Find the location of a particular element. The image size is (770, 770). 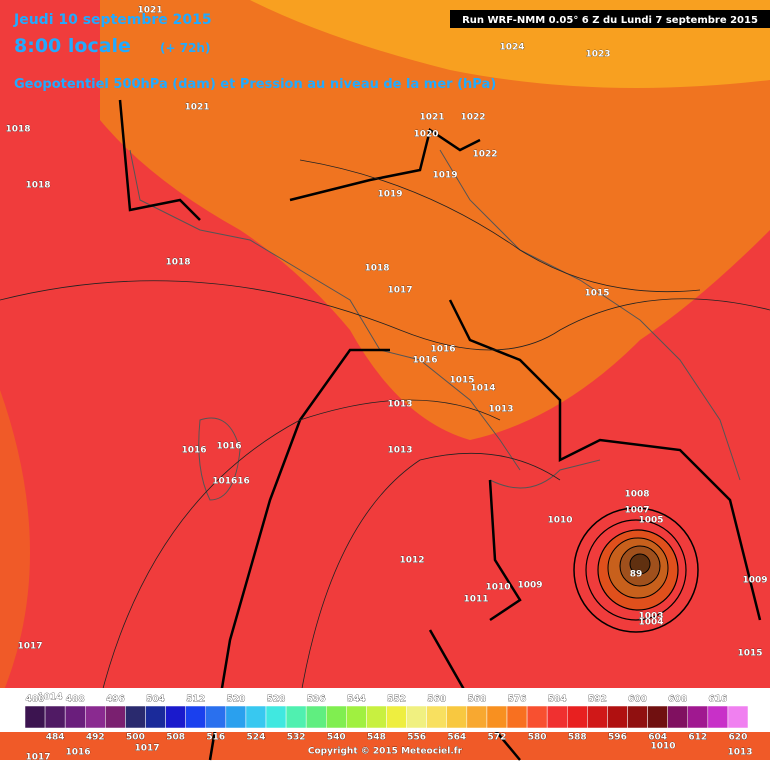

colorbar-label: 604 is located at coordinates (657, 738).